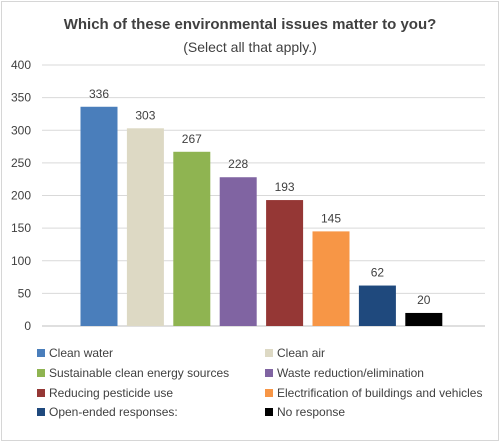  I want to click on legend-item: Waste reduction/elimination, so click(350, 373).